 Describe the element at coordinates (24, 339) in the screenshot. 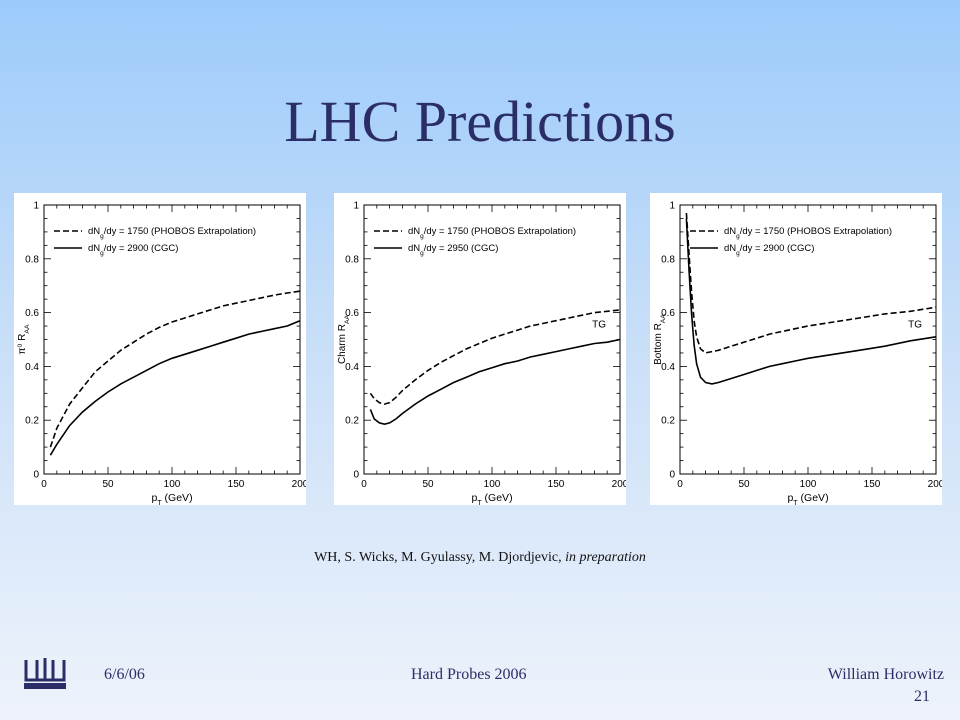

I see `y-axis-label: π⁰ RAA` at that location.